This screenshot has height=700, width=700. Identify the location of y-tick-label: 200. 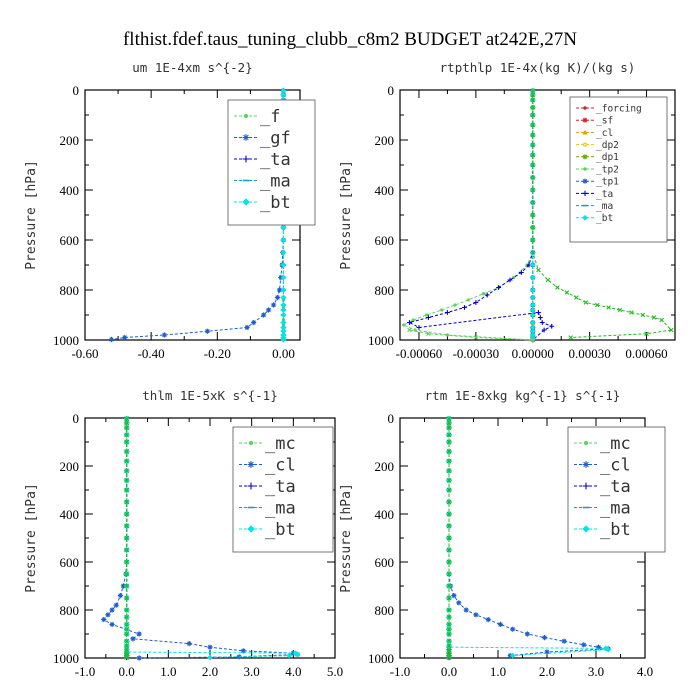
(70, 466).